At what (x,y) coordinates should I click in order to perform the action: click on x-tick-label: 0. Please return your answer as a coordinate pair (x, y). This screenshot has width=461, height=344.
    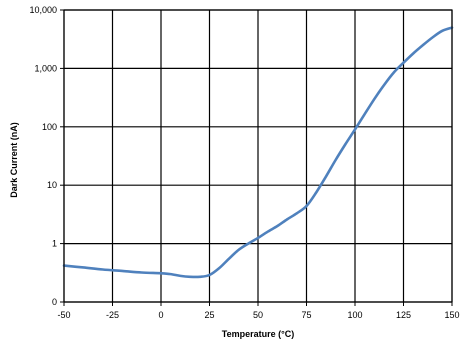
    Looking at the image, I should click on (160, 315).